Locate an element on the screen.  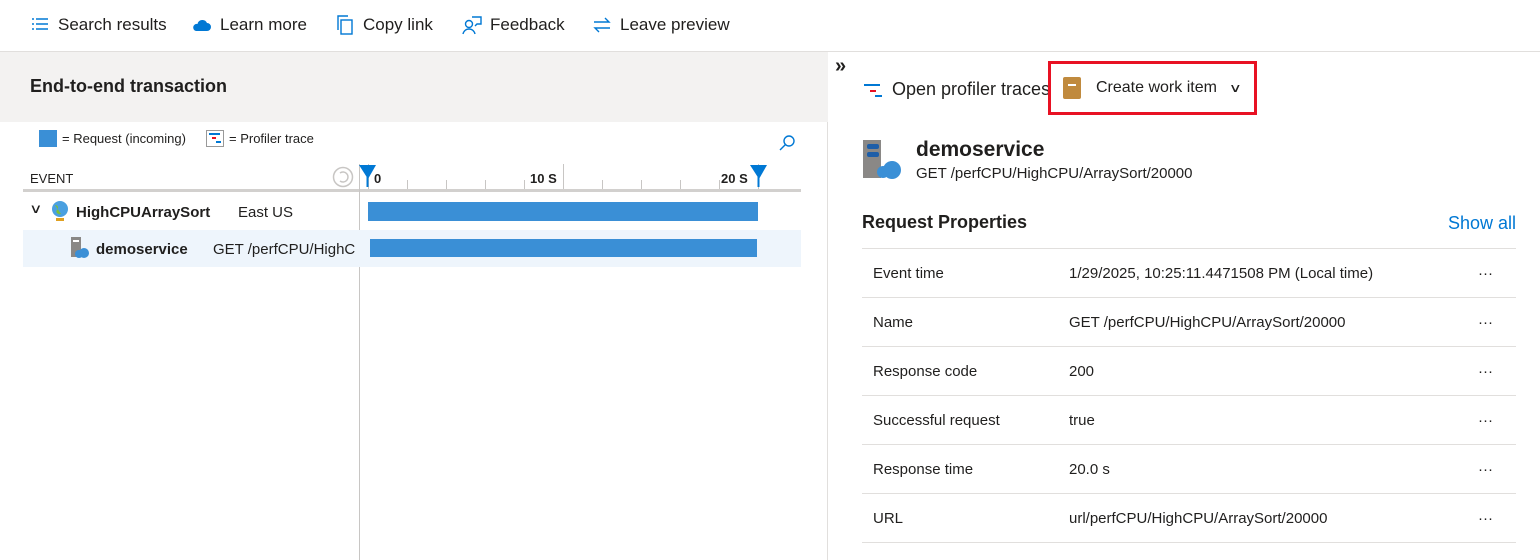
property-row: Response code 200 ··· is located at coordinates (1189, 371).